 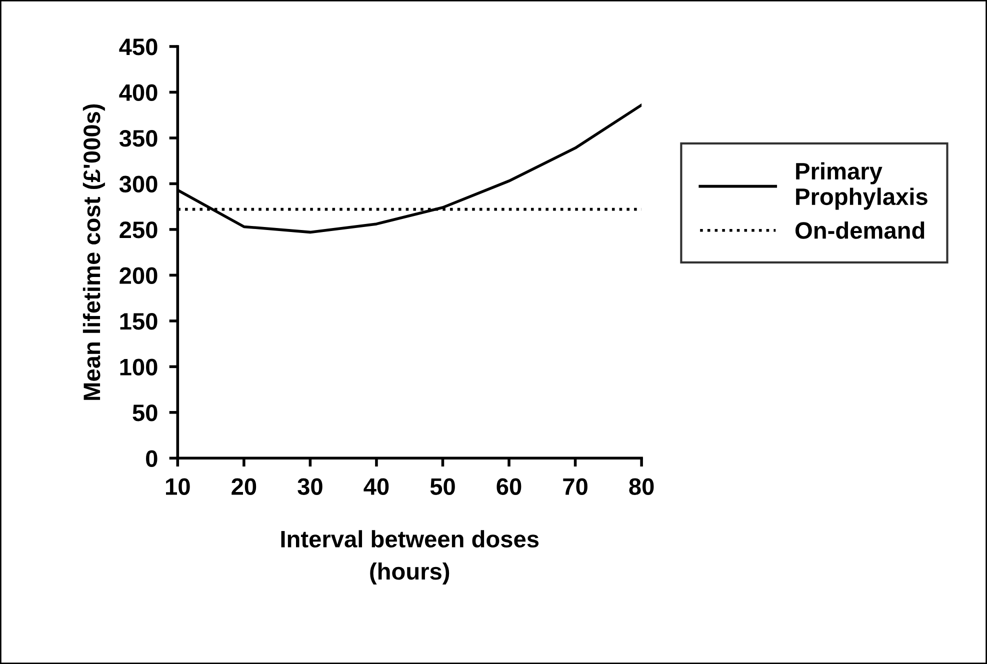 I want to click on y-tick-label: 200, so click(x=139, y=275).